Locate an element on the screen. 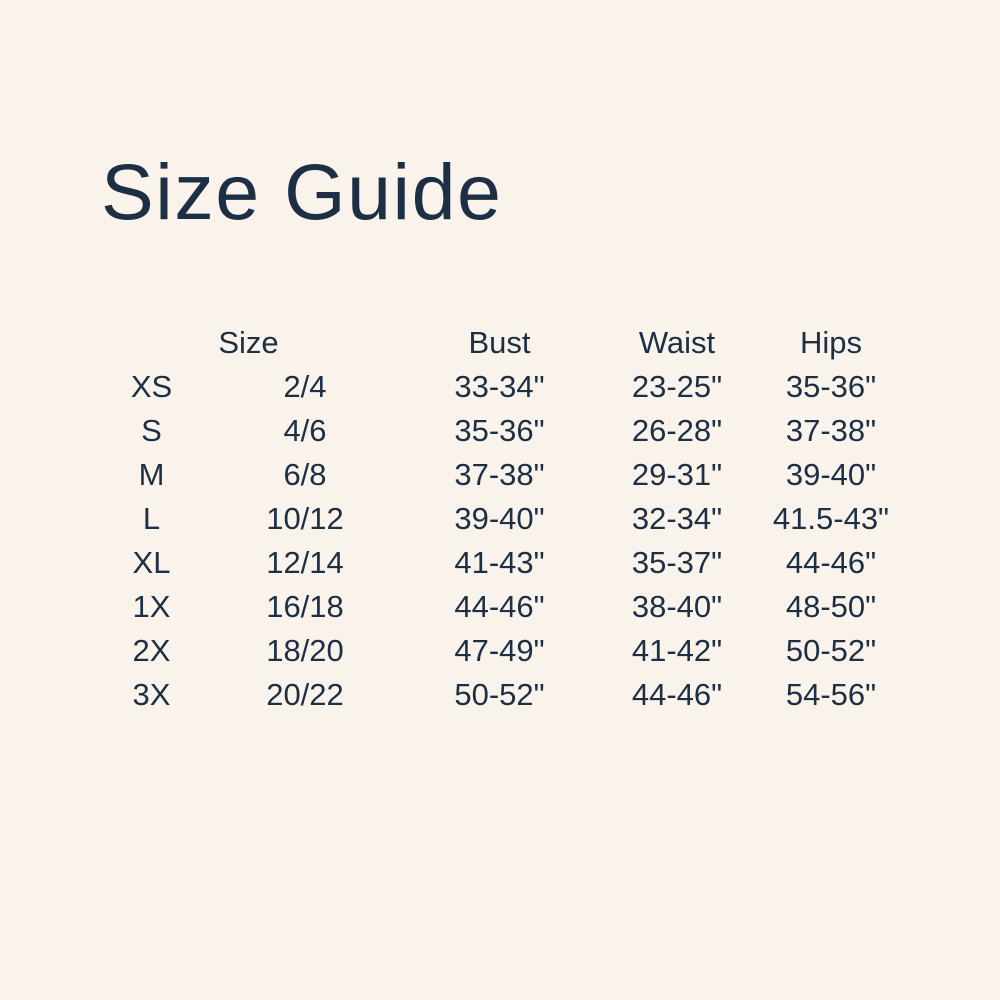 The width and height of the screenshot is (1000, 1000). table-row: XS 2/4 33-34" 23-25" 35-36" is located at coordinates (500, 386).